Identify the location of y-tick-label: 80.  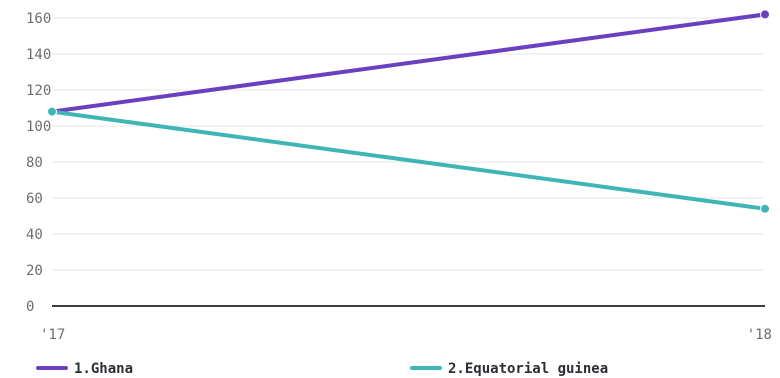
(34, 163).